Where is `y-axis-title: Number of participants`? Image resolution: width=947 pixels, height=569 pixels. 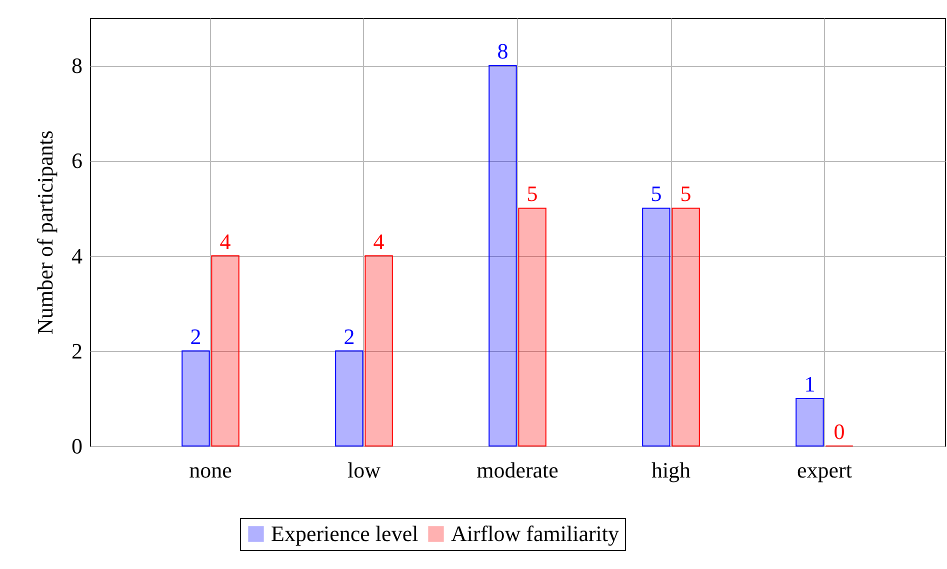 y-axis-title: Number of participants is located at coordinates (45, 232).